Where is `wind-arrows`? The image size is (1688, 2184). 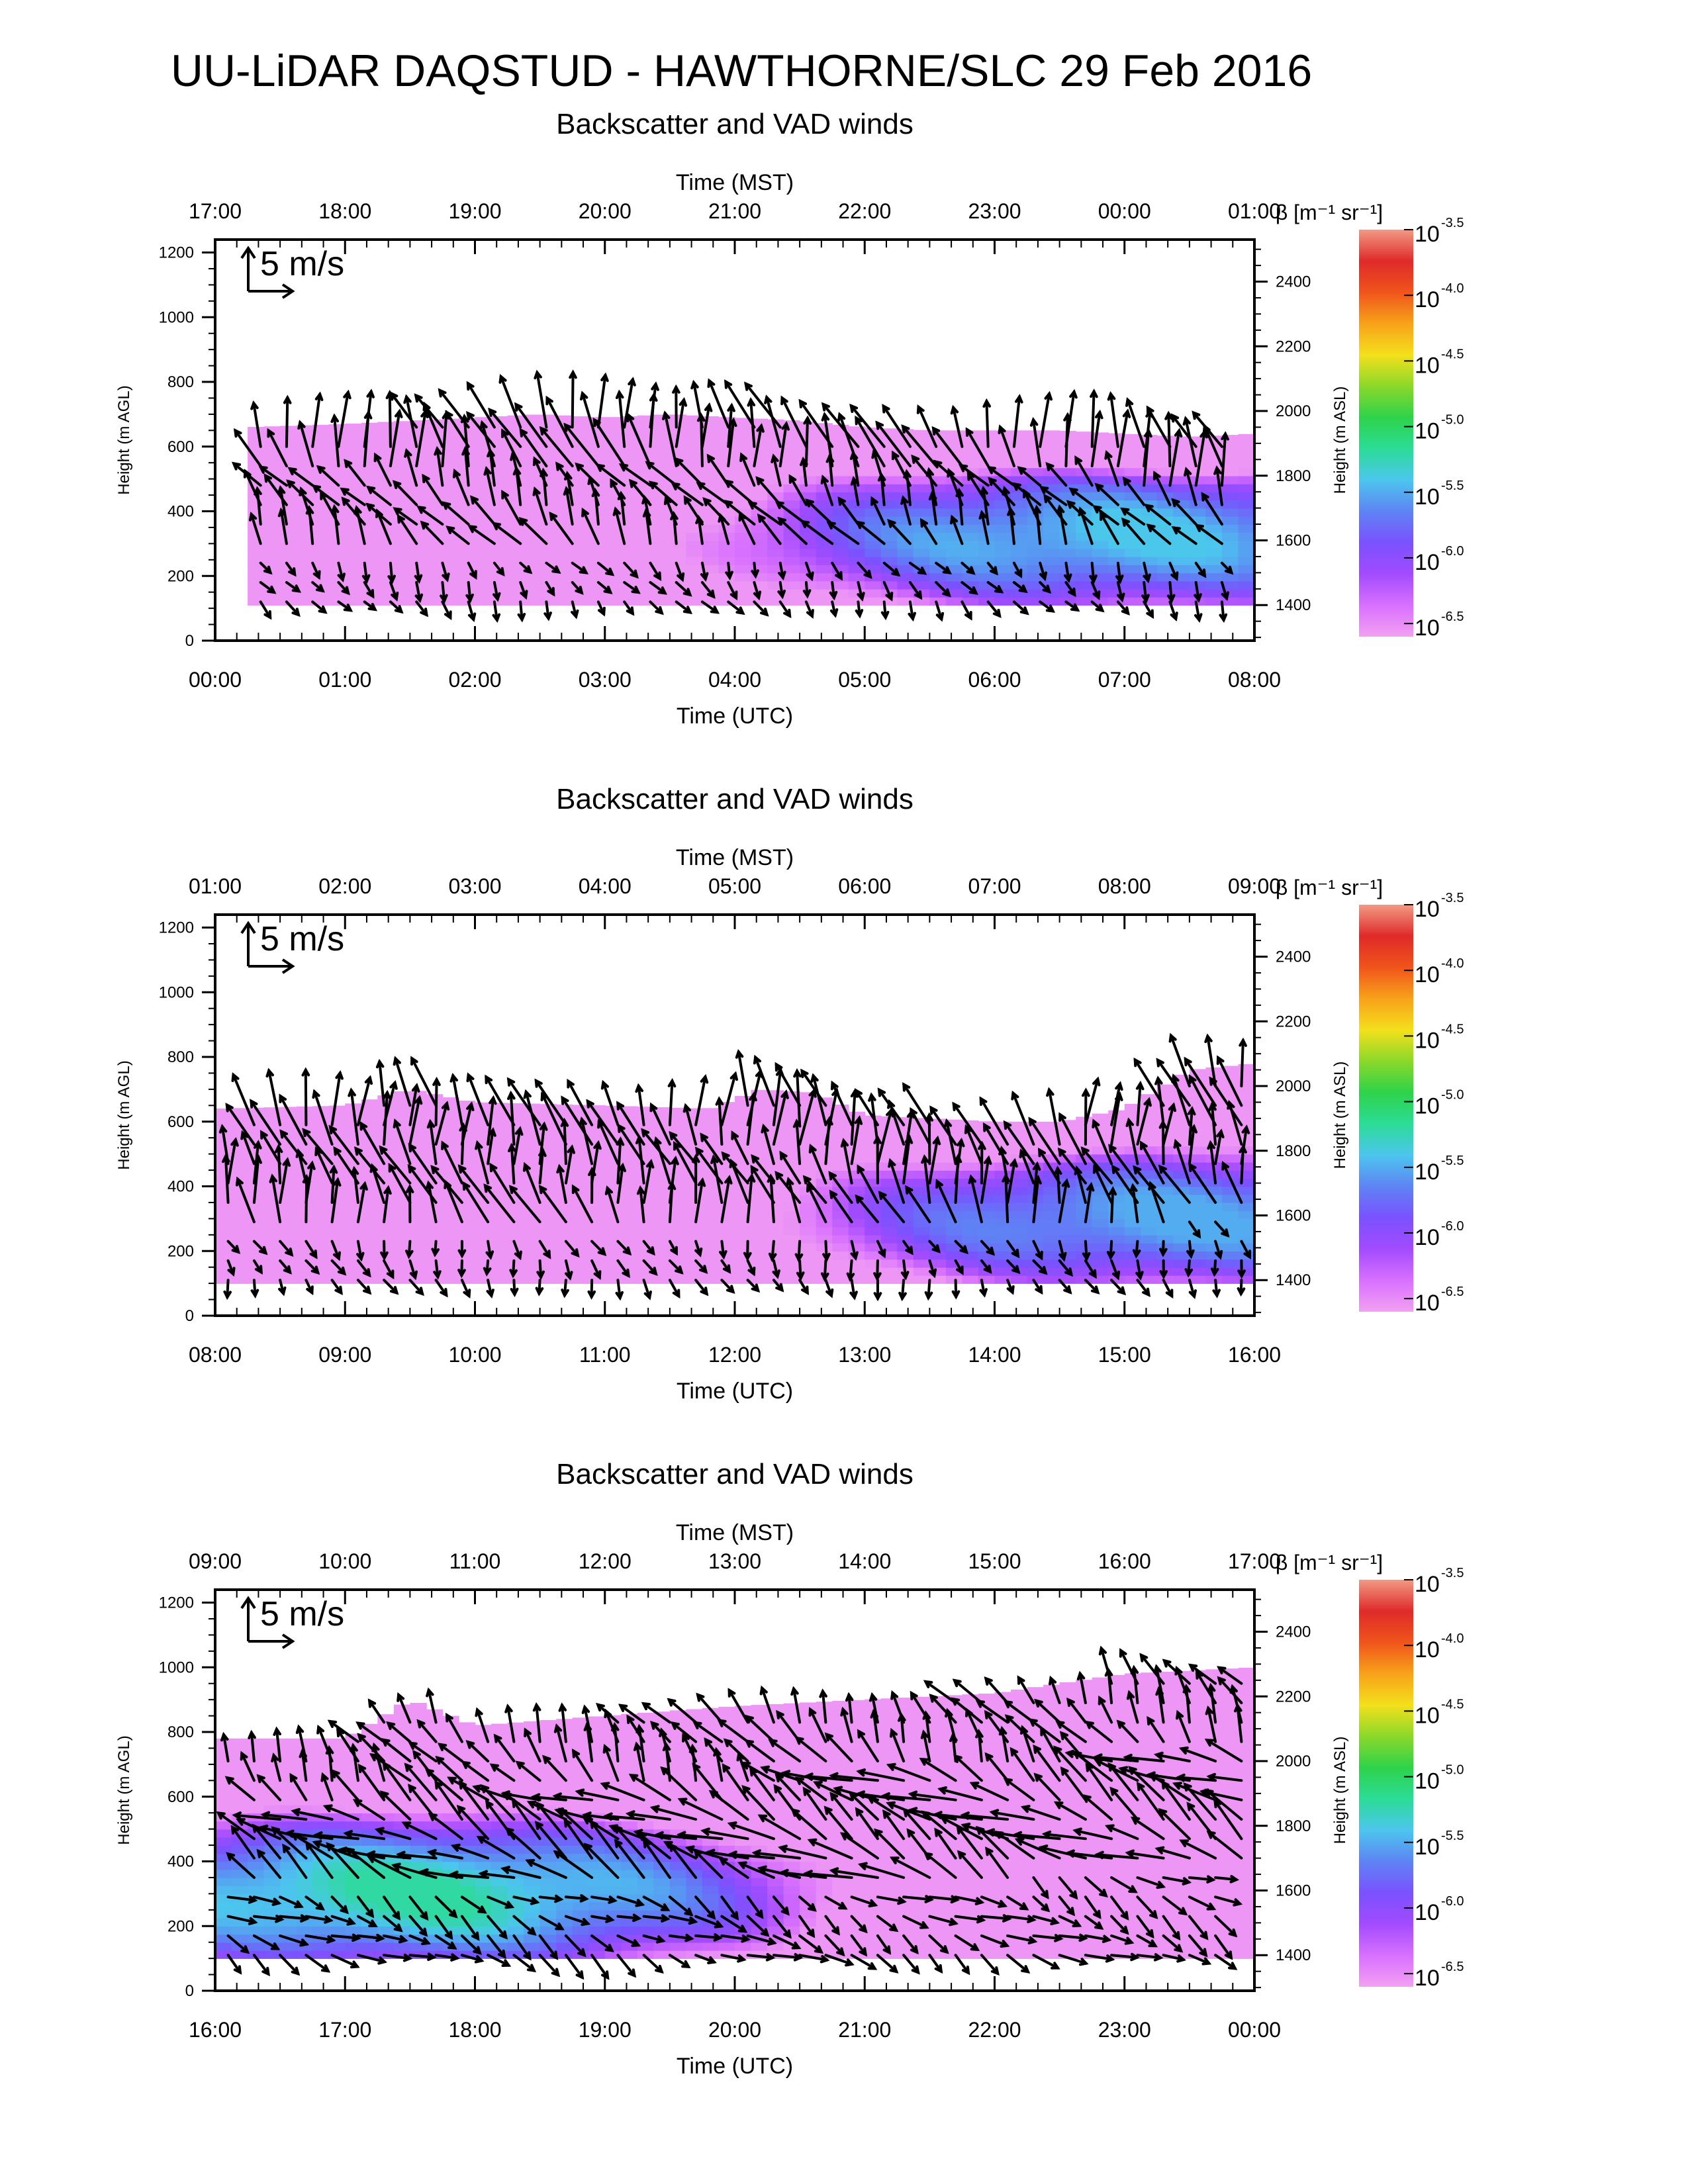
wind-arrows is located at coordinates (732, 496).